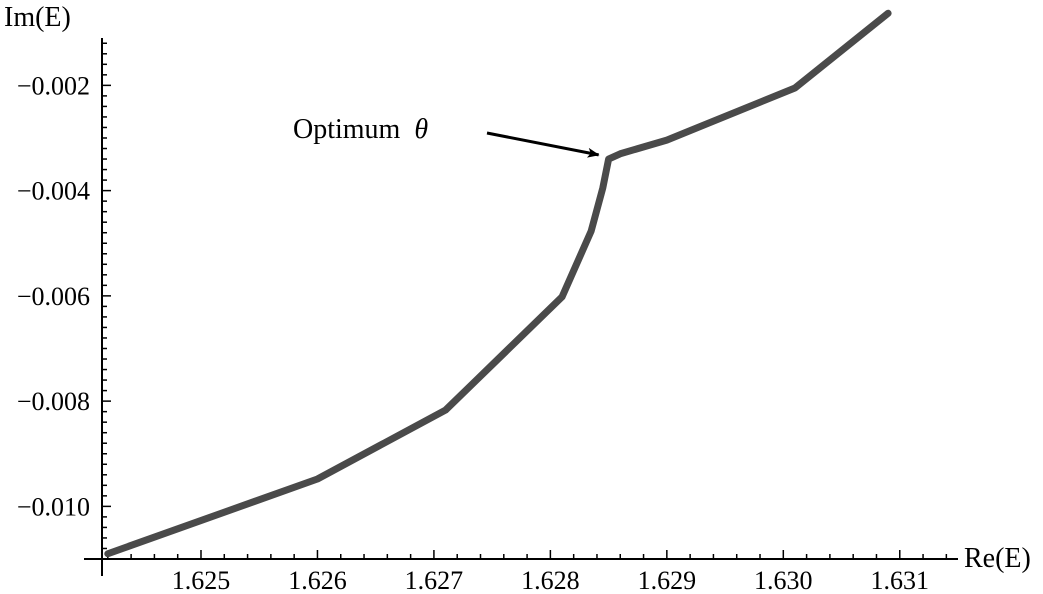 This screenshot has width=1043, height=594. I want to click on x-tick-label: 1.628, so click(550, 580).